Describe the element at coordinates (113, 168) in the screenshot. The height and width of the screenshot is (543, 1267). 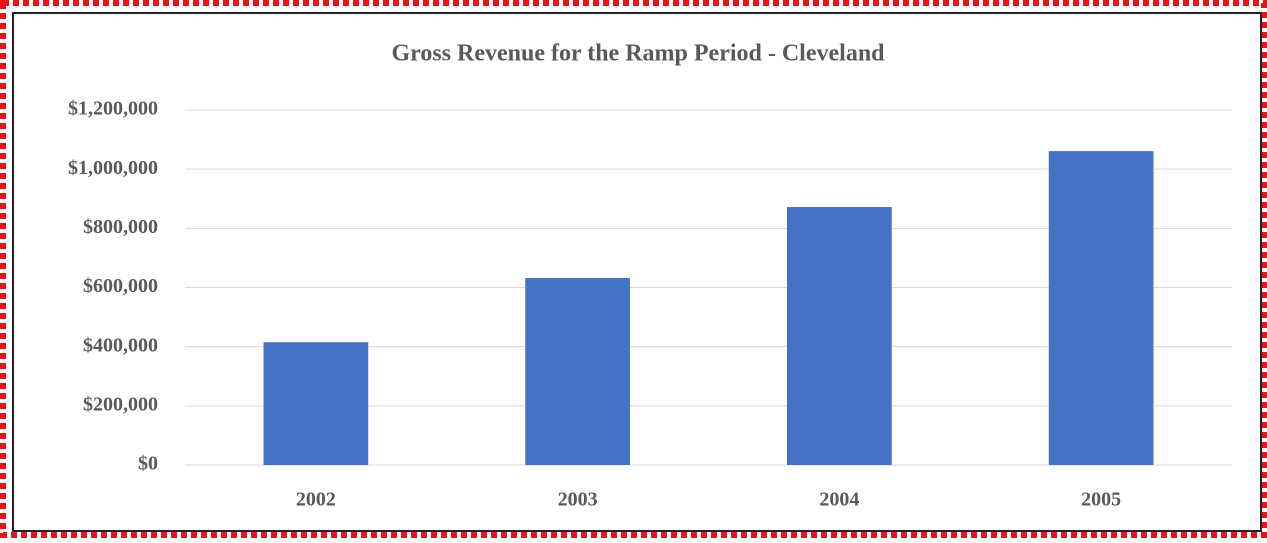
I see `y-tick-label: $1,000,000` at that location.